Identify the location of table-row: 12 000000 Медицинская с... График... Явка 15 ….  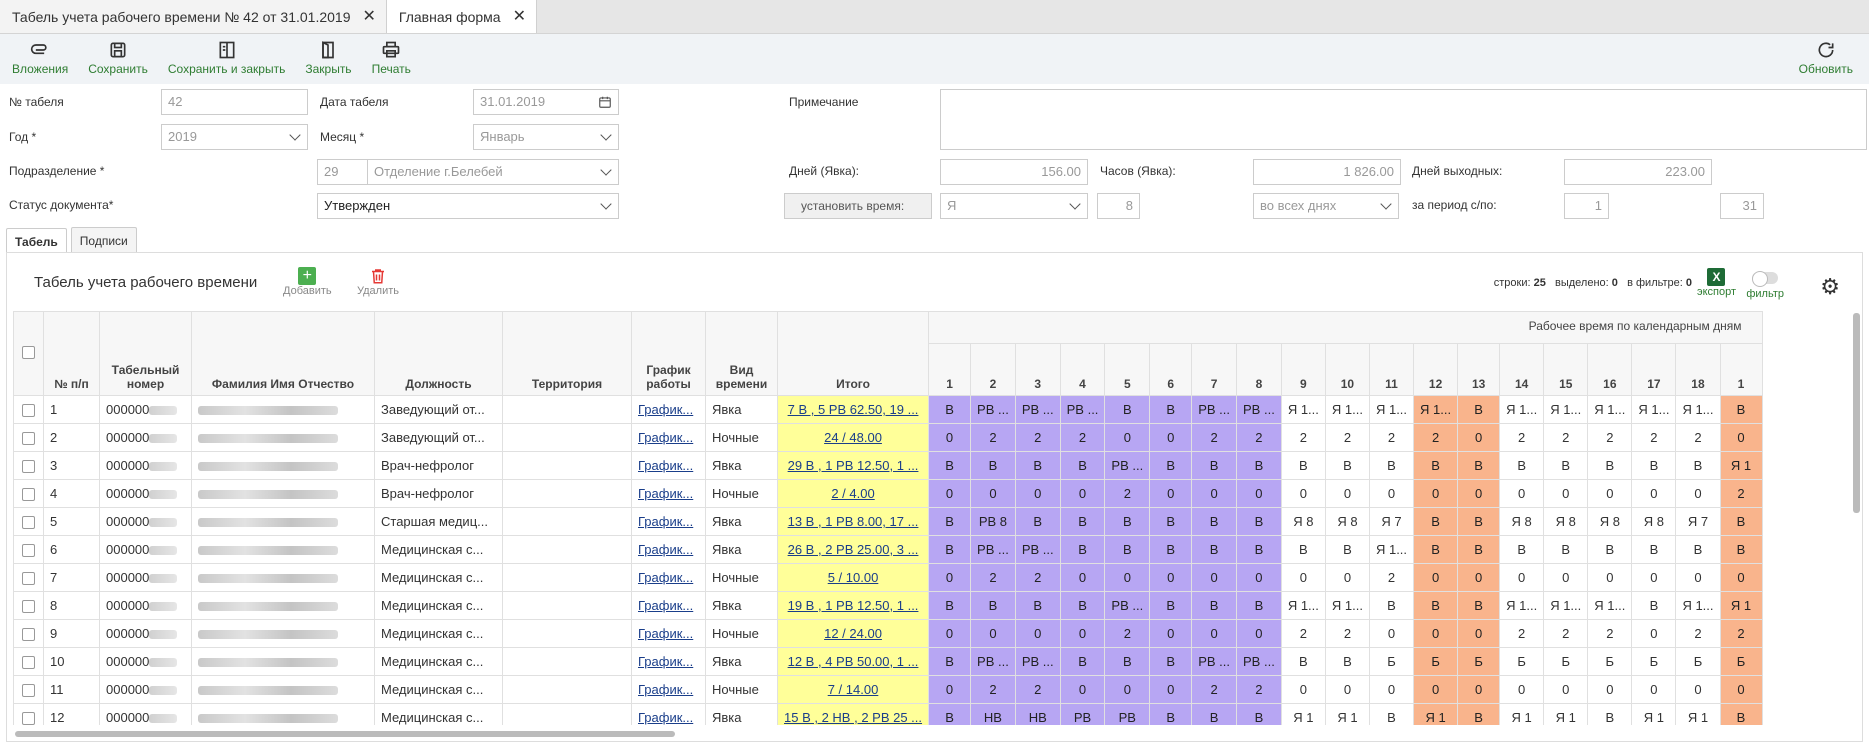
(888, 714).